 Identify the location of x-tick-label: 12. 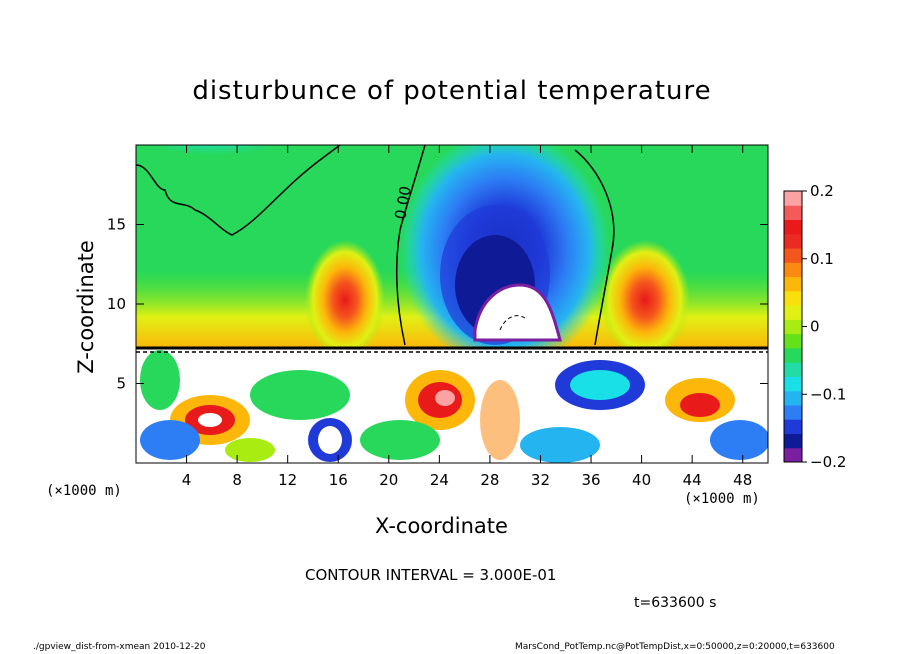
(287, 480).